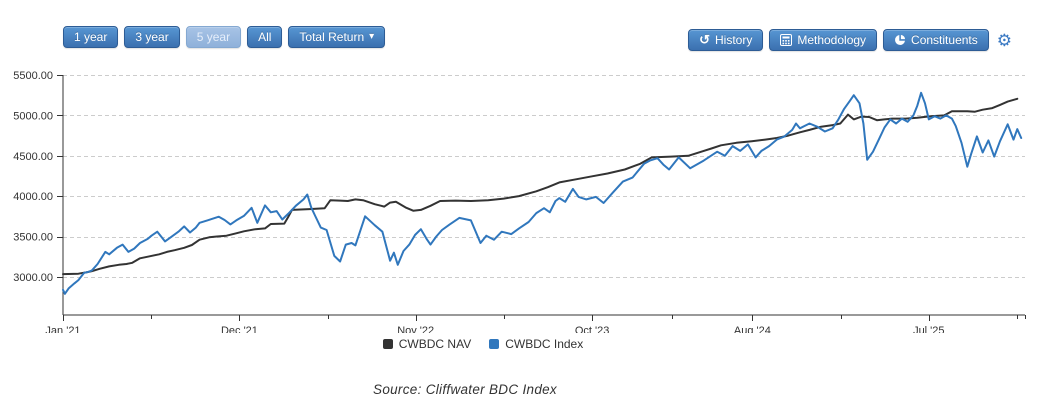 This screenshot has height=416, width=1046. I want to click on x-axis-label: Nov '22, so click(415, 329).